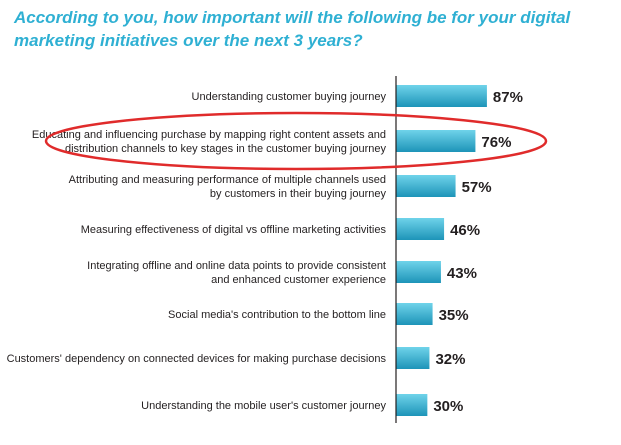 The width and height of the screenshot is (621, 445). I want to click on value-label-4: 43%, so click(462, 273).